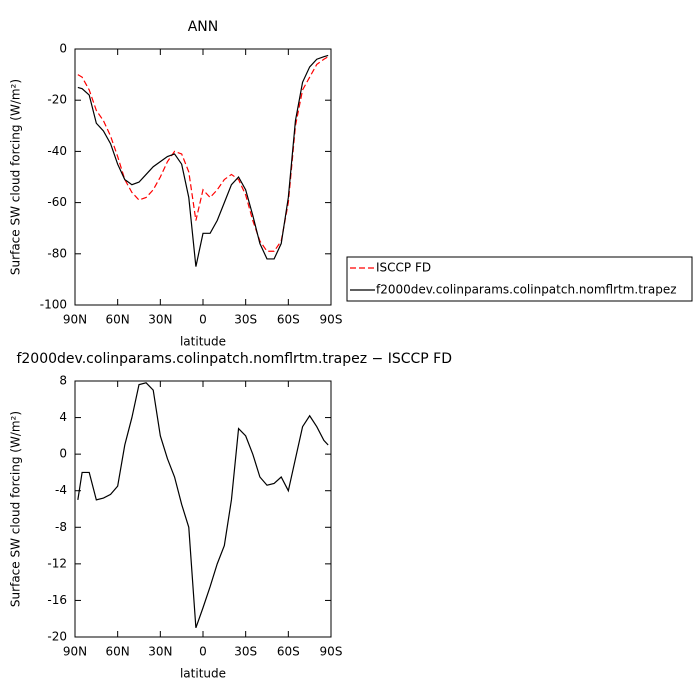 The width and height of the screenshot is (700, 700). I want to click on legend-label: ISCCP FD, so click(403, 268).